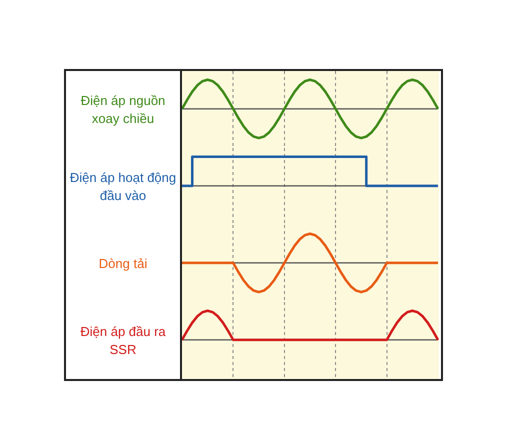 The width and height of the screenshot is (530, 441). What do you see at coordinates (123, 110) in the screenshot?
I see `series-label: Điện áp nguồn xoay chiều` at bounding box center [123, 110].